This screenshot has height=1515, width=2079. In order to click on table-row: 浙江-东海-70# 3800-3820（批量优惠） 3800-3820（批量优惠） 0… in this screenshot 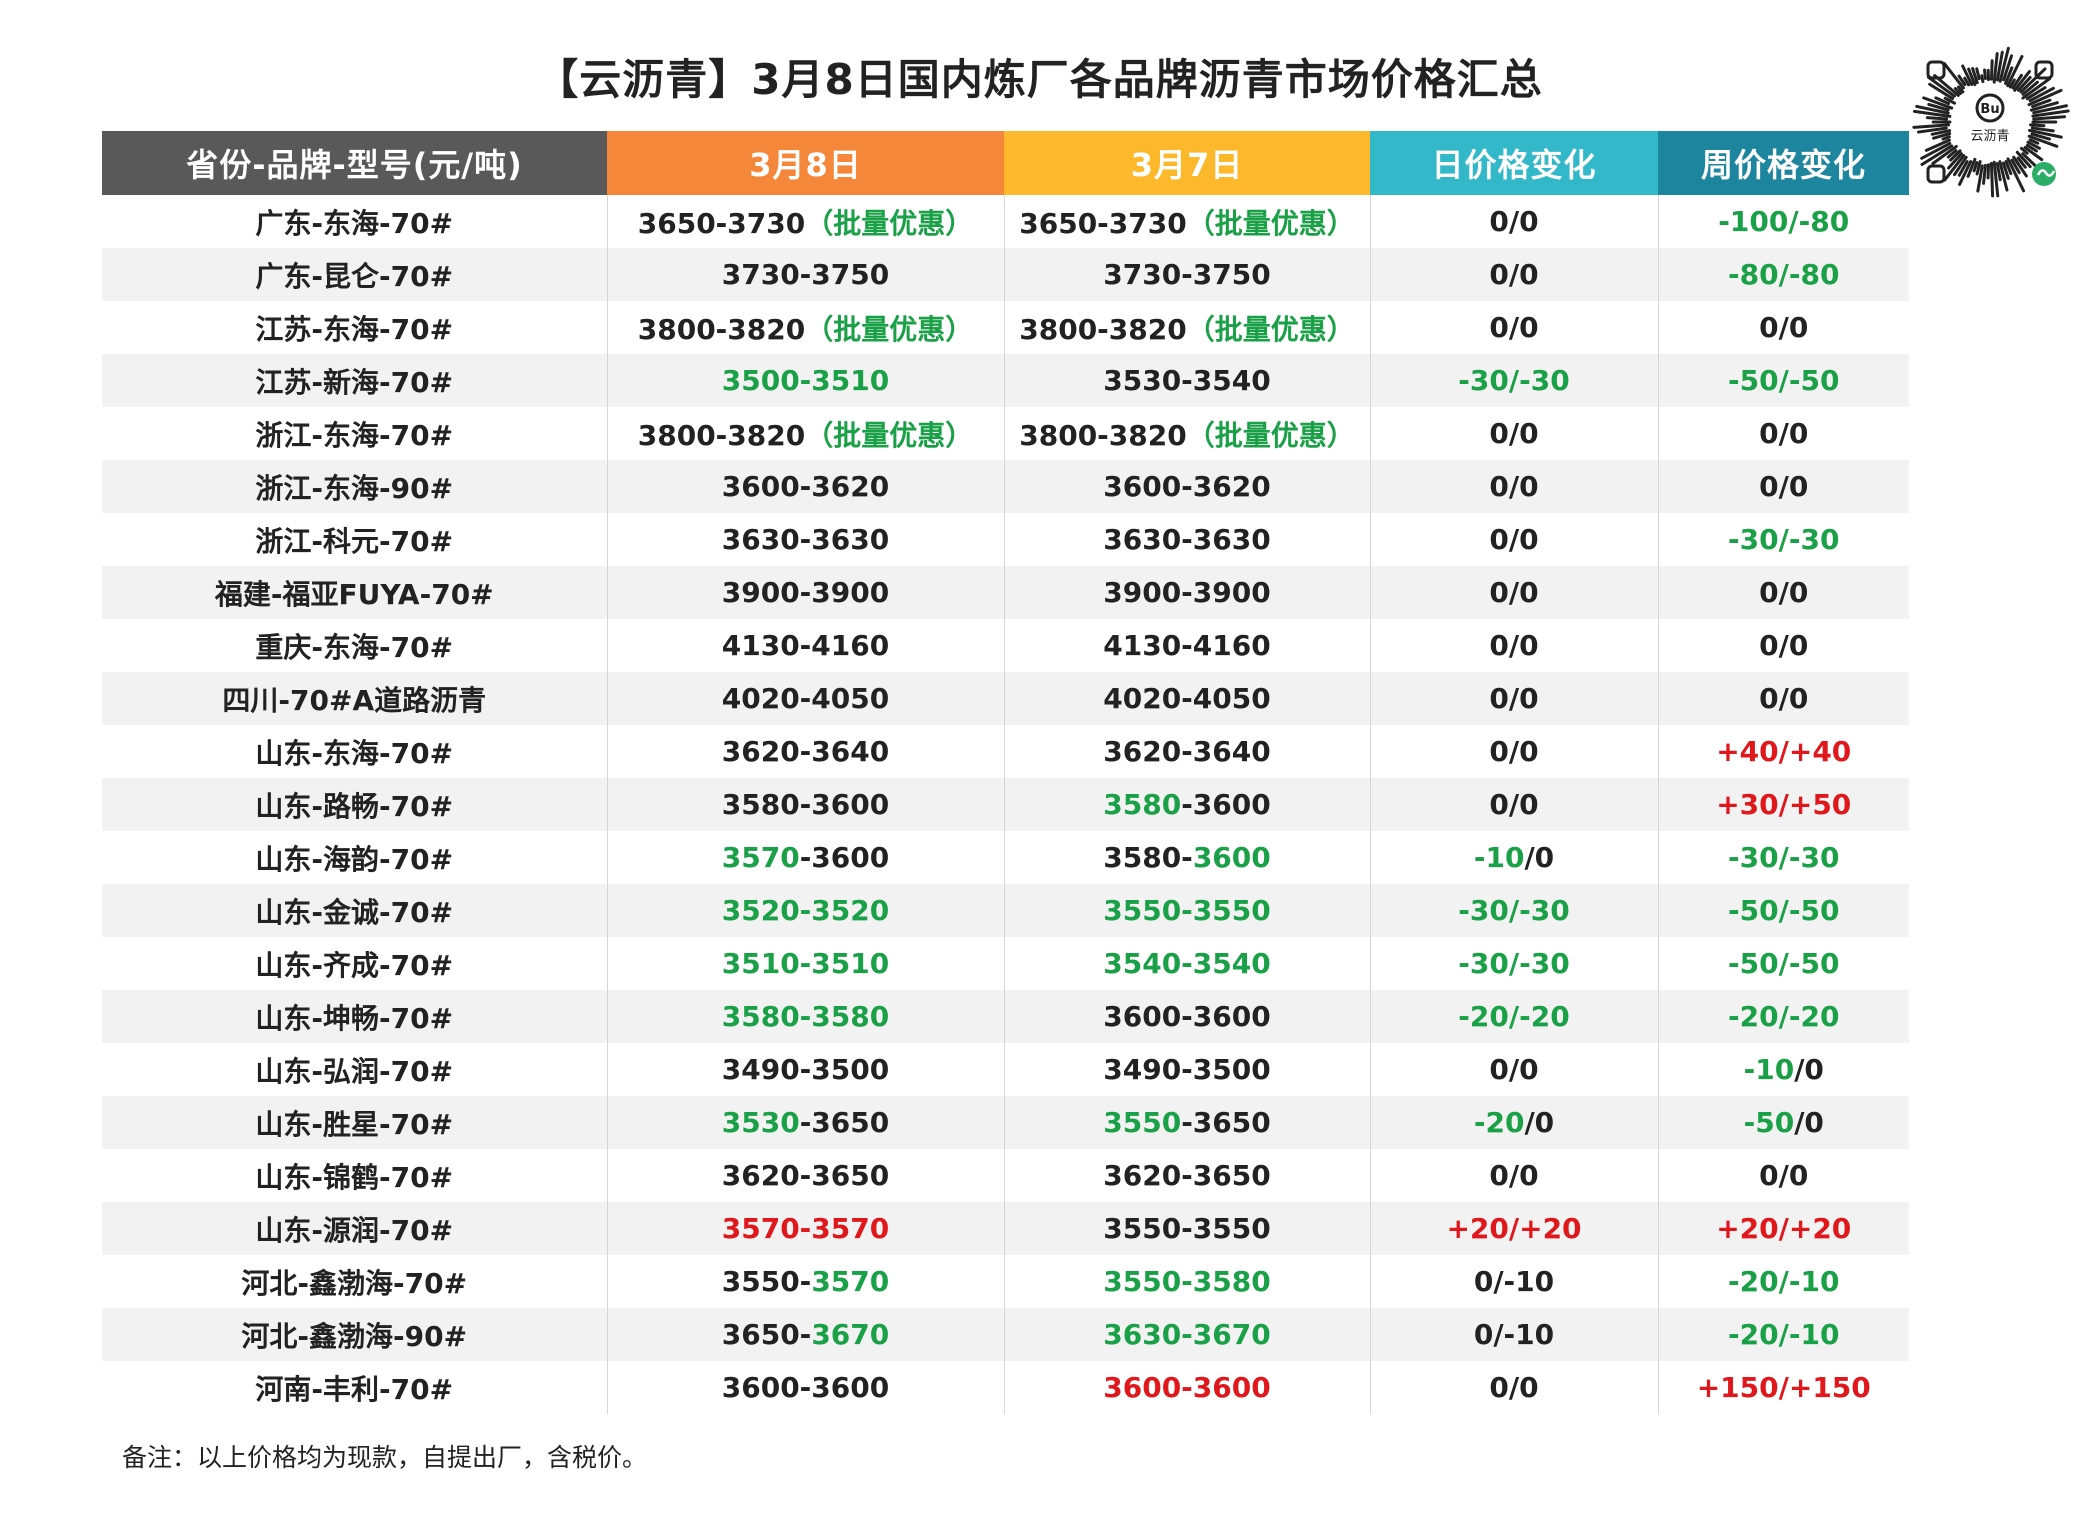, I will do `click(1005, 433)`.